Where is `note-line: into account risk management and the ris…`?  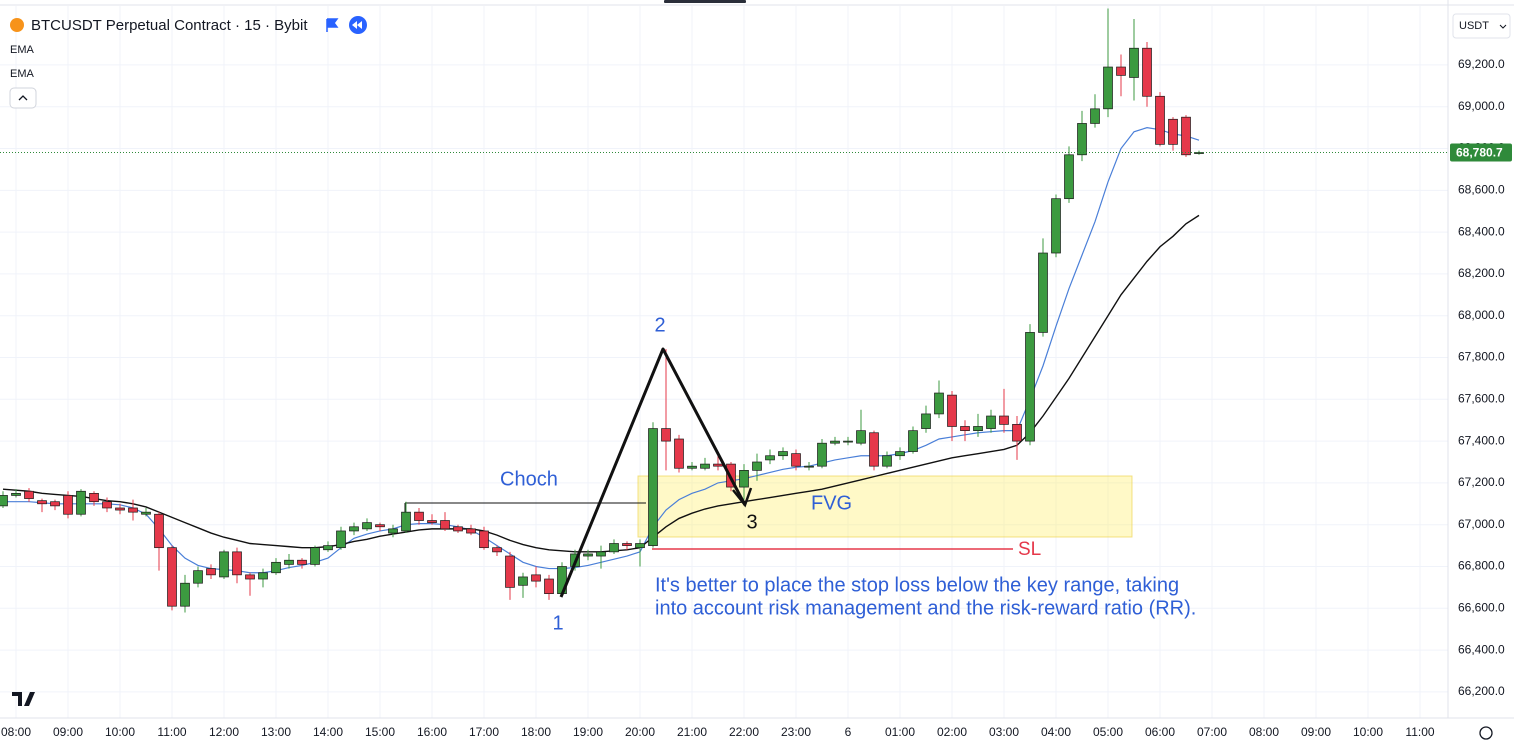 note-line: into account risk management and the ris… is located at coordinates (925, 608).